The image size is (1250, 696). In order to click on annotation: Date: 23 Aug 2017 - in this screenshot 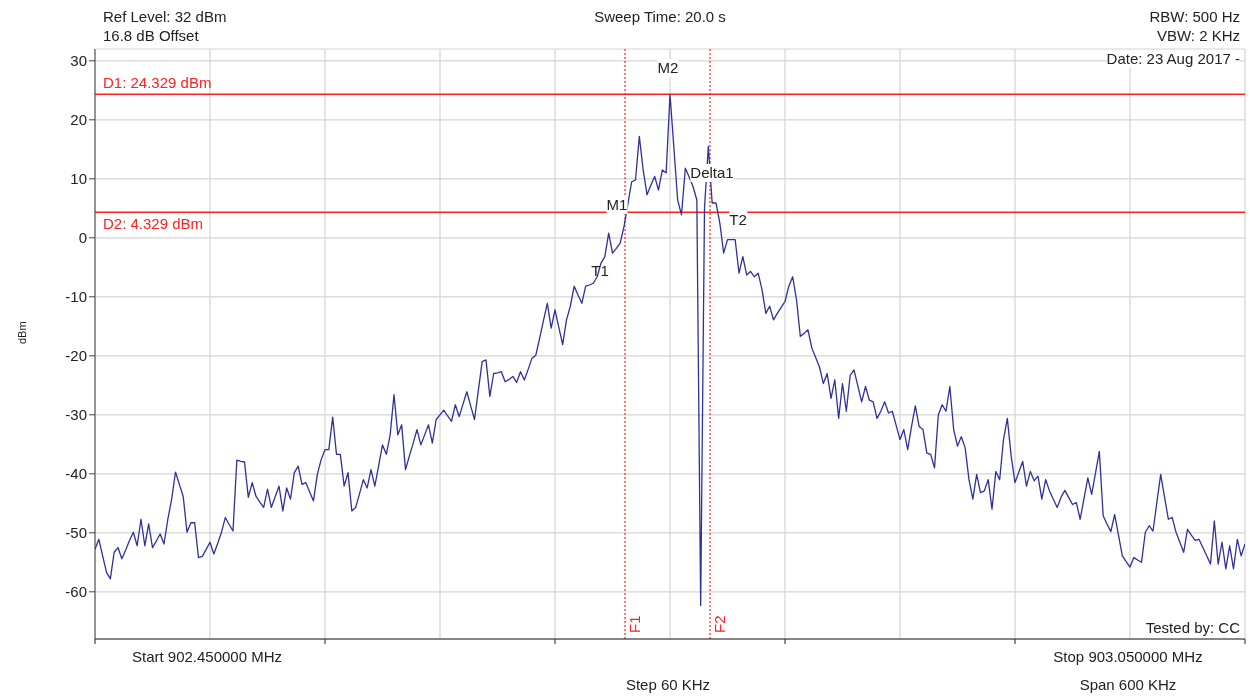, I will do `click(1173, 59)`.